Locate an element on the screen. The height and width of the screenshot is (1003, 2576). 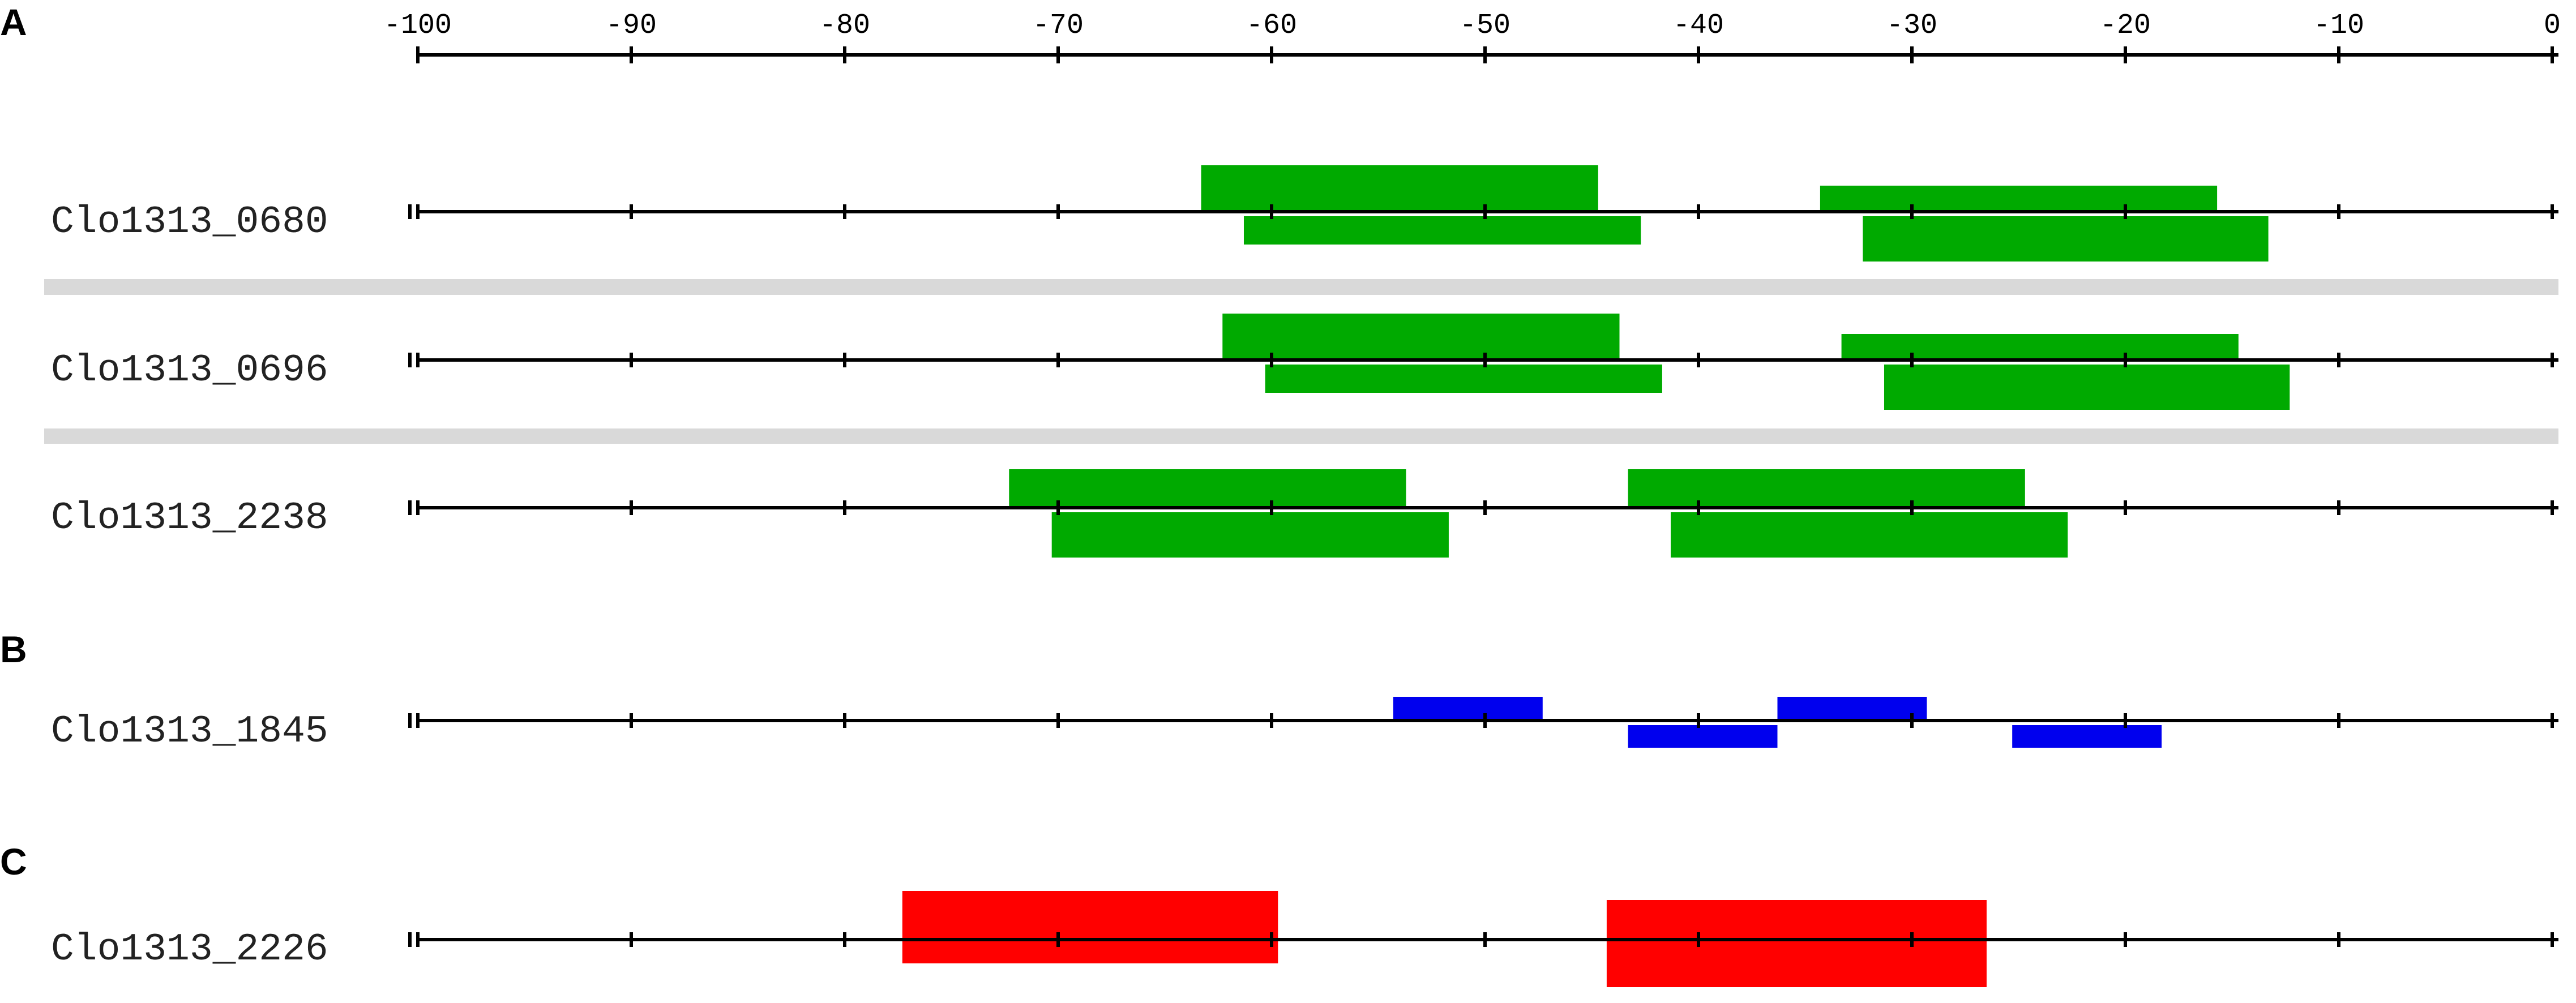
axis-tick-label: -50 is located at coordinates (1485, 26).